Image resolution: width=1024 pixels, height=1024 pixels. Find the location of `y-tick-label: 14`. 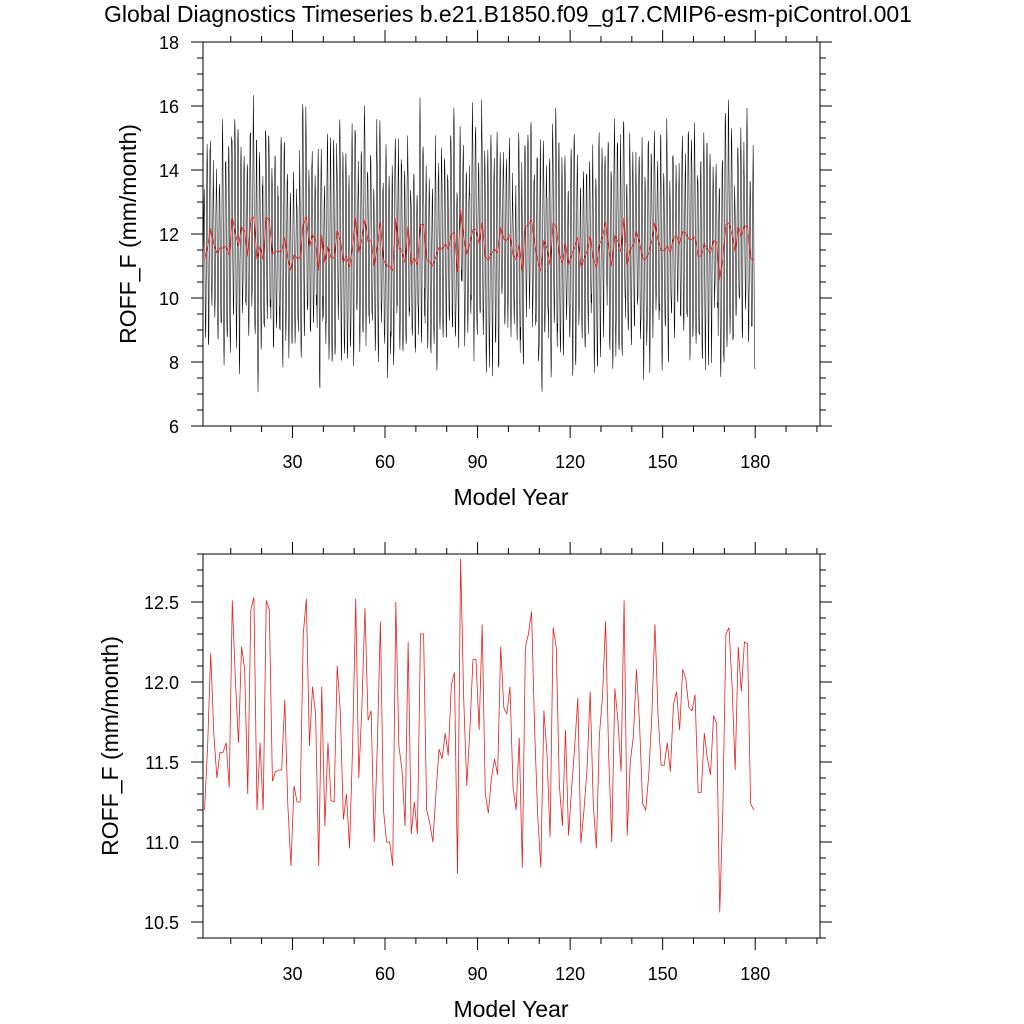

y-tick-label: 14 is located at coordinates (169, 171).